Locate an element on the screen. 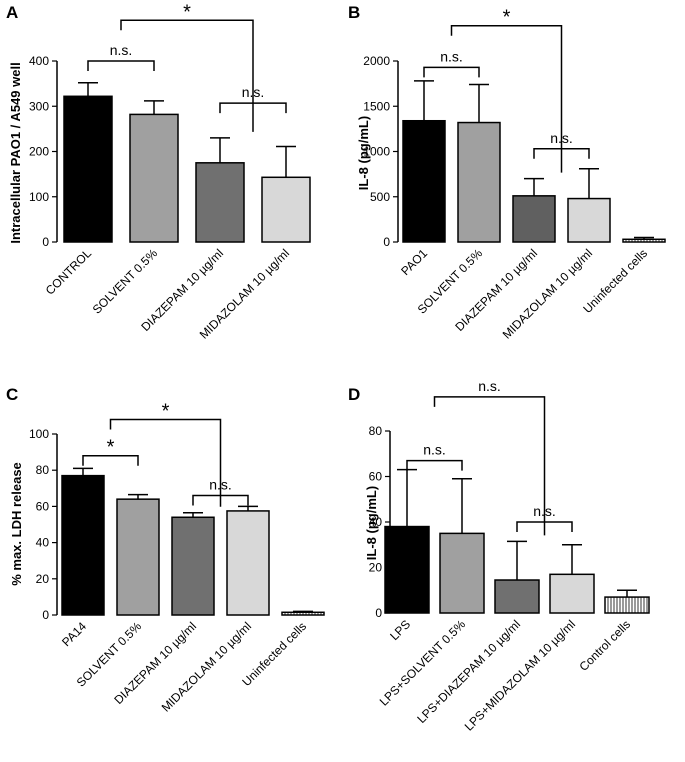  category-label: LPS+DIAZEPAM 10 µg/ml is located at coordinates (468, 671).